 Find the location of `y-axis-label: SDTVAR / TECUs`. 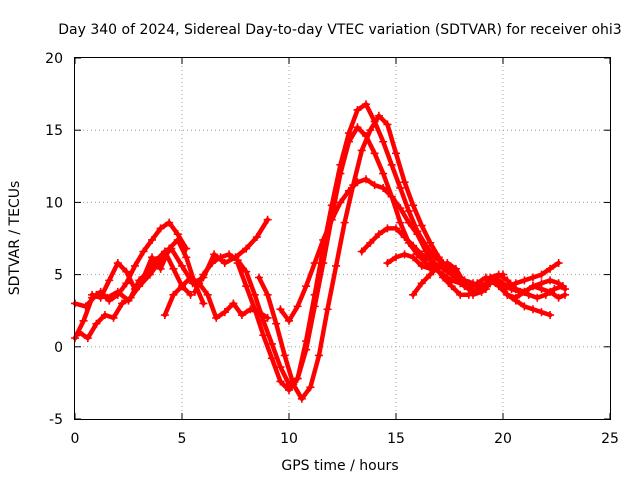

y-axis-label: SDTVAR / TECUs is located at coordinates (15, 238).